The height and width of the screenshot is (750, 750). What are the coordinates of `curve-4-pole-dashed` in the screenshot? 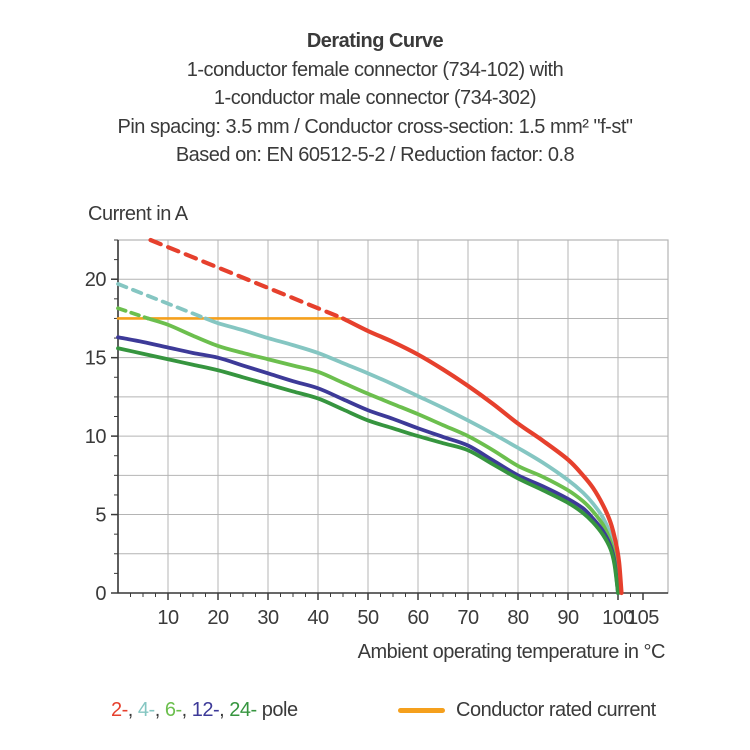 It's located at (162, 301).